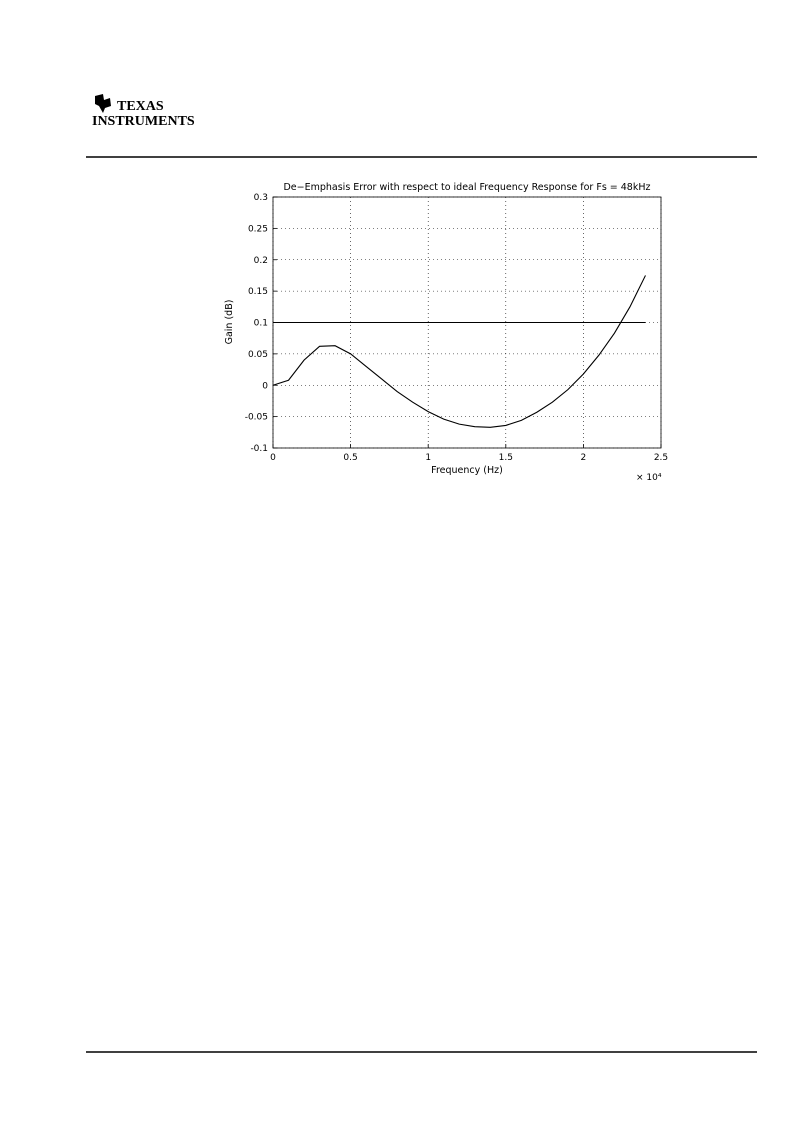 The width and height of the screenshot is (793, 1123). Describe the element at coordinates (265, 386) in the screenshot. I see `y-tick-label: 0` at that location.